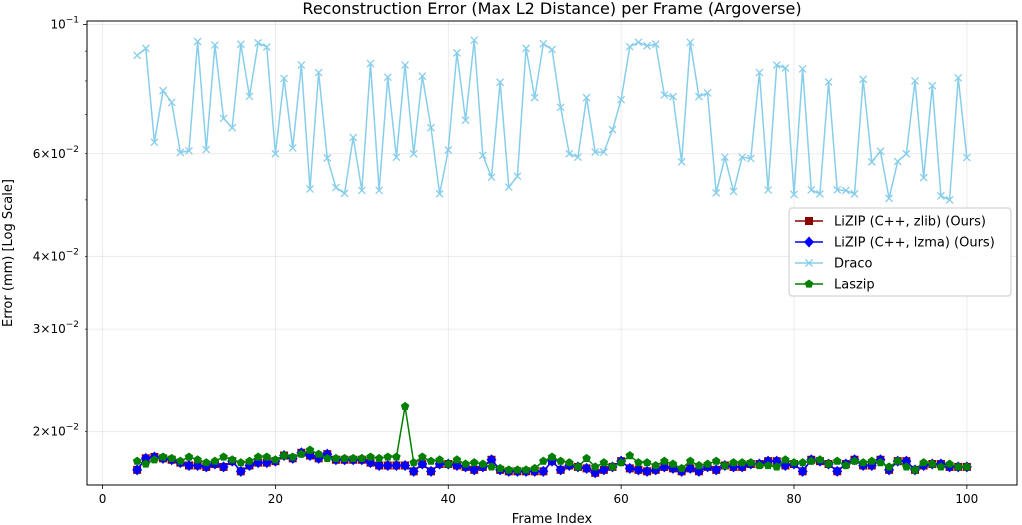 The height and width of the screenshot is (525, 1022). What do you see at coordinates (621, 499) in the screenshot?
I see `x-tick-label: 60` at bounding box center [621, 499].